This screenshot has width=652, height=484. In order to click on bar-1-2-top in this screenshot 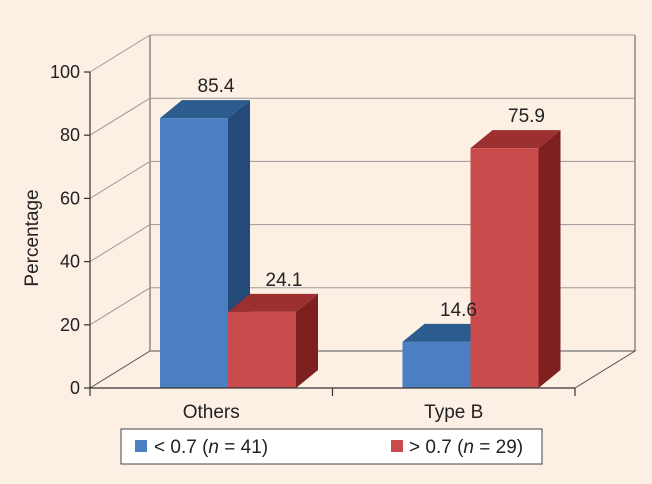, I will do `click(447, 332)`.